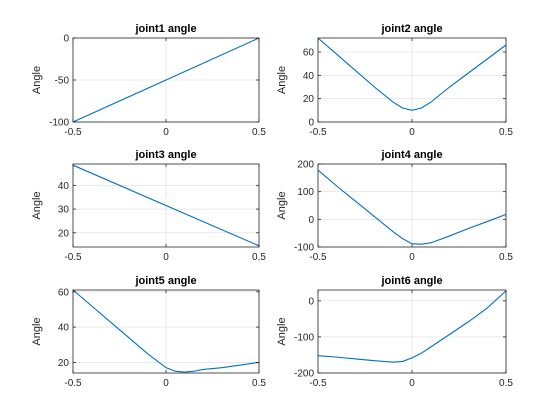 The height and width of the screenshot is (420, 560). I want to click on y-tick-label: 30, so click(64, 210).